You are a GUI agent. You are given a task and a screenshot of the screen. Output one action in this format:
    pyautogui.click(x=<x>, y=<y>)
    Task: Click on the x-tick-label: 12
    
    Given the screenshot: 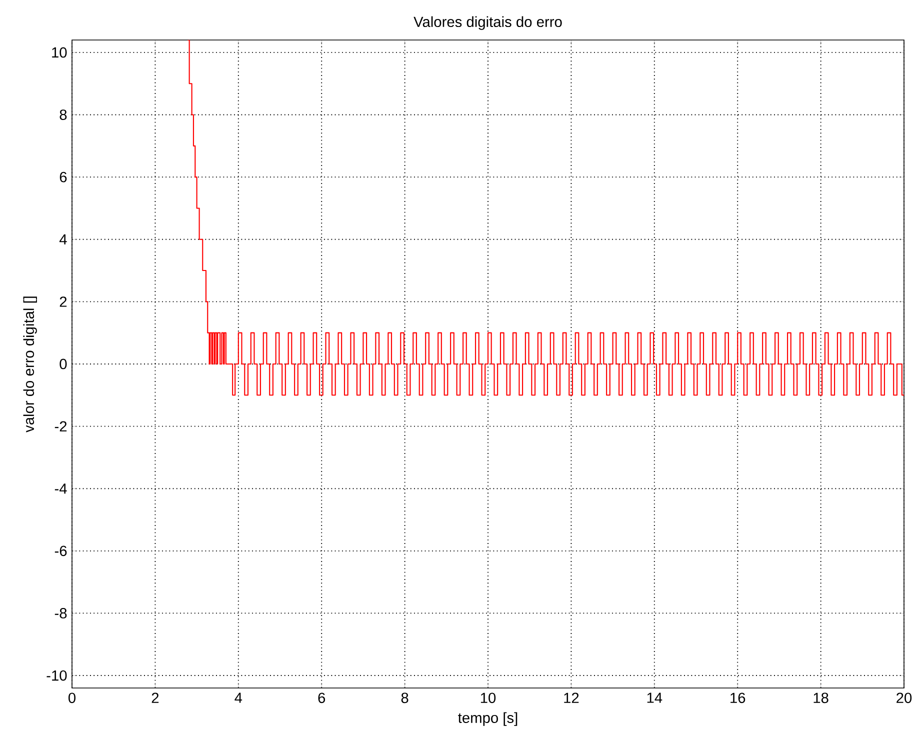 What is the action you would take?
    pyautogui.click(x=571, y=697)
    